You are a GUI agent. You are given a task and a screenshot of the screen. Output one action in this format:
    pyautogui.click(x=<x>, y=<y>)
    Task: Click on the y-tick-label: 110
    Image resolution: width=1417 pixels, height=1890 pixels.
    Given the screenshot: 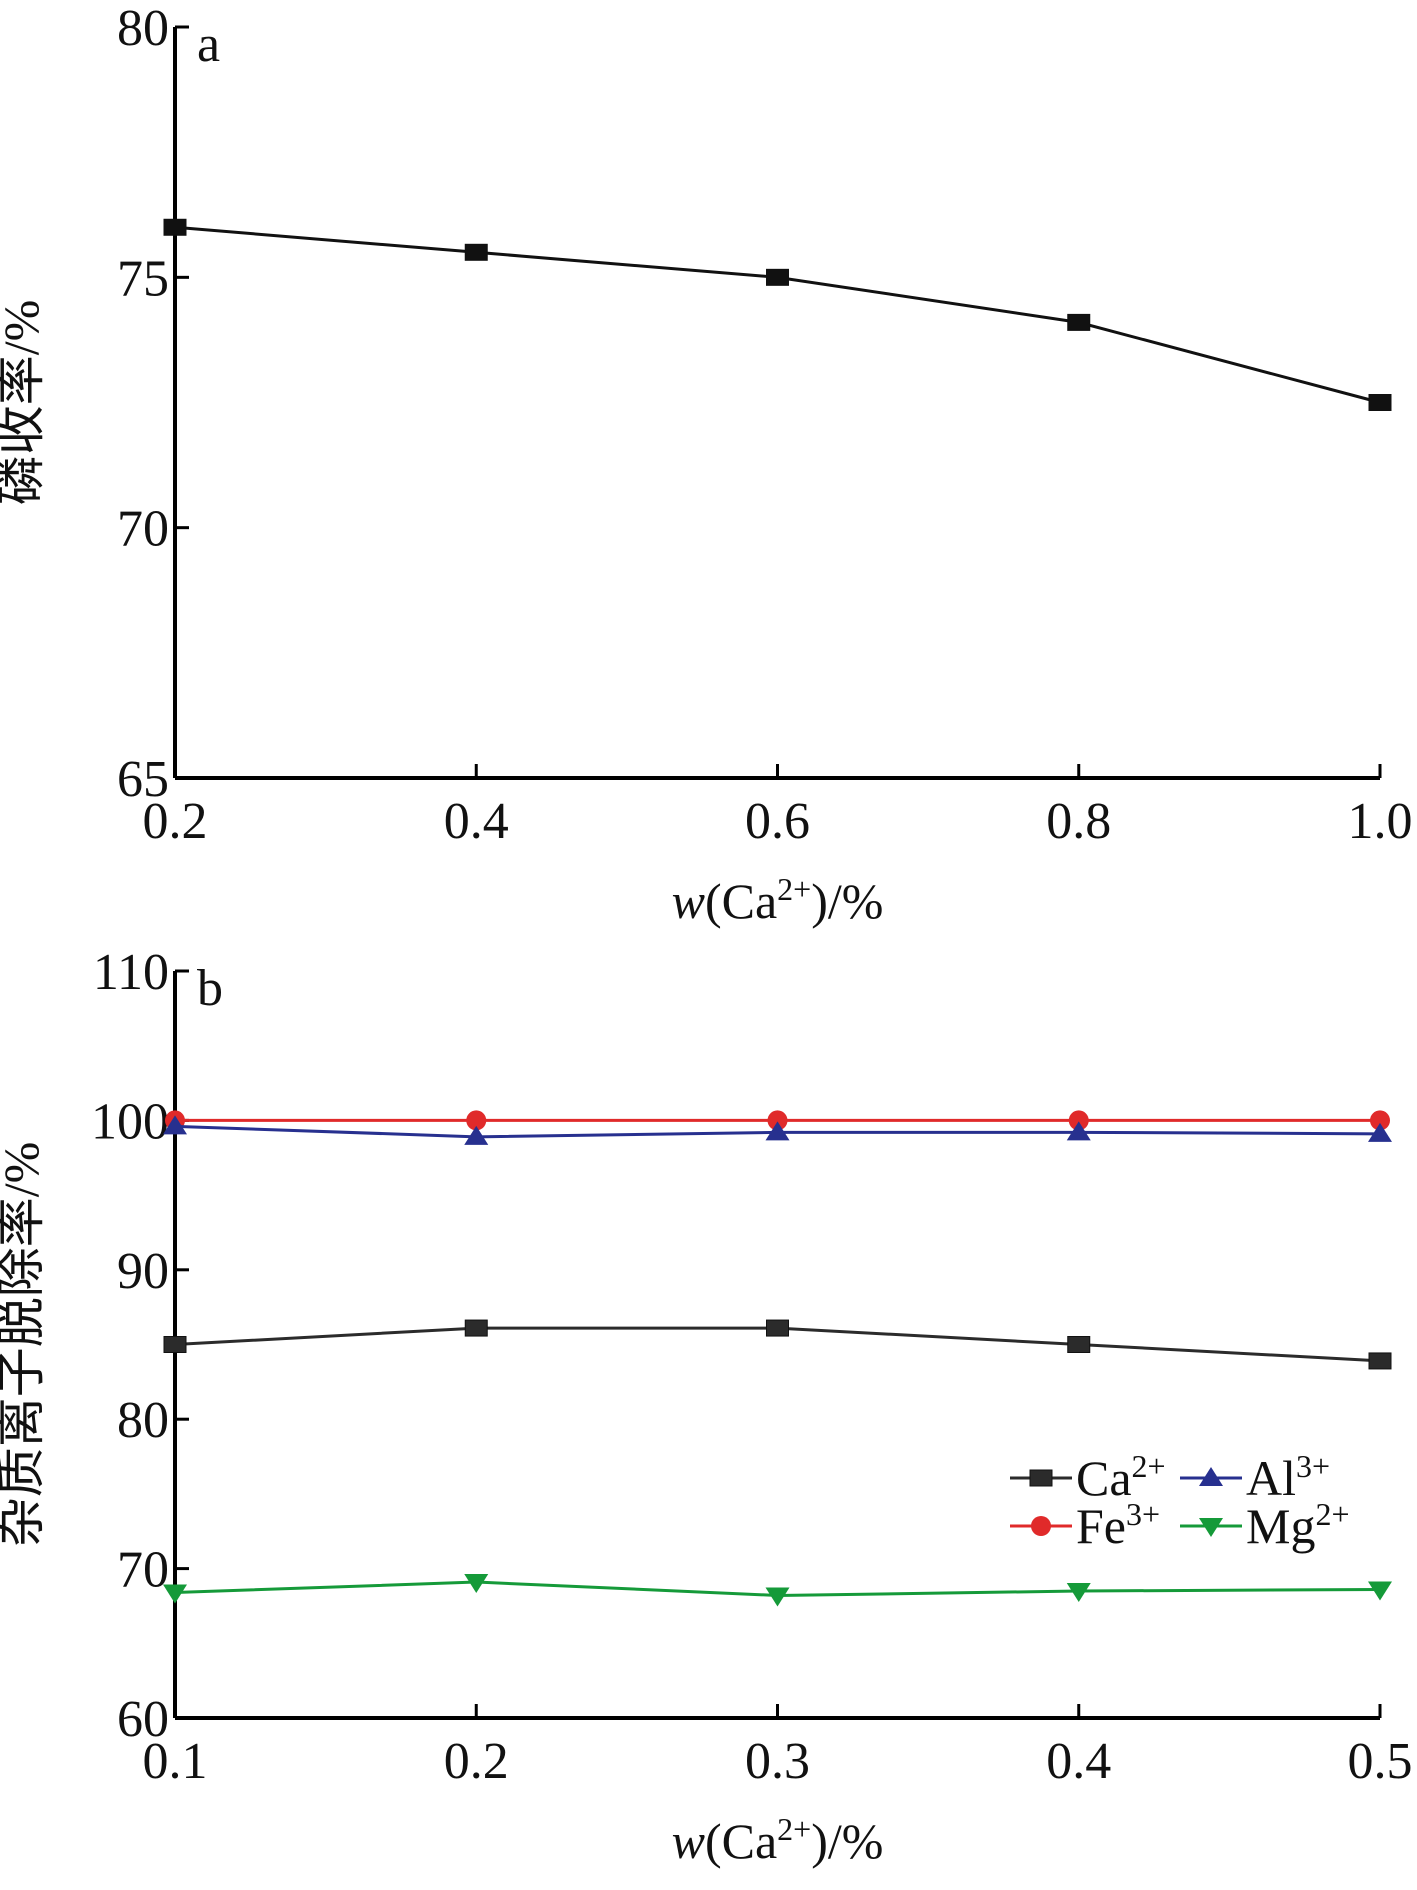 What is the action you would take?
    pyautogui.click(x=131, y=972)
    